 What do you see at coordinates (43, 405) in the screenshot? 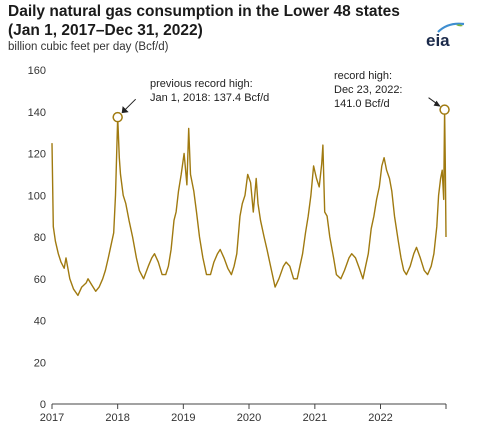
I see `y-tick-label: 0` at bounding box center [43, 405].